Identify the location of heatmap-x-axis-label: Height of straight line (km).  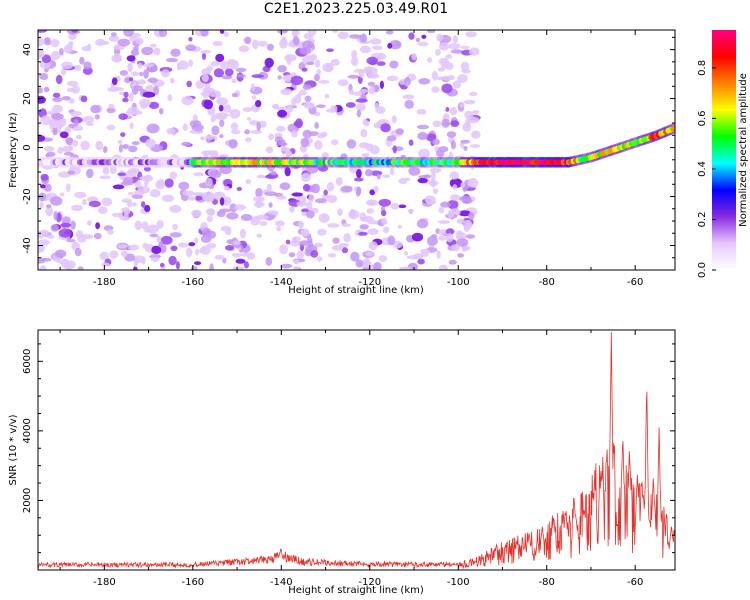
(356, 290).